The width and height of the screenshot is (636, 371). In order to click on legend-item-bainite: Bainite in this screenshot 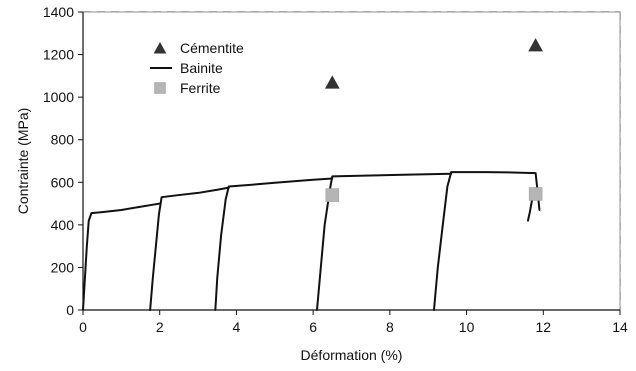, I will do `click(186, 68)`.